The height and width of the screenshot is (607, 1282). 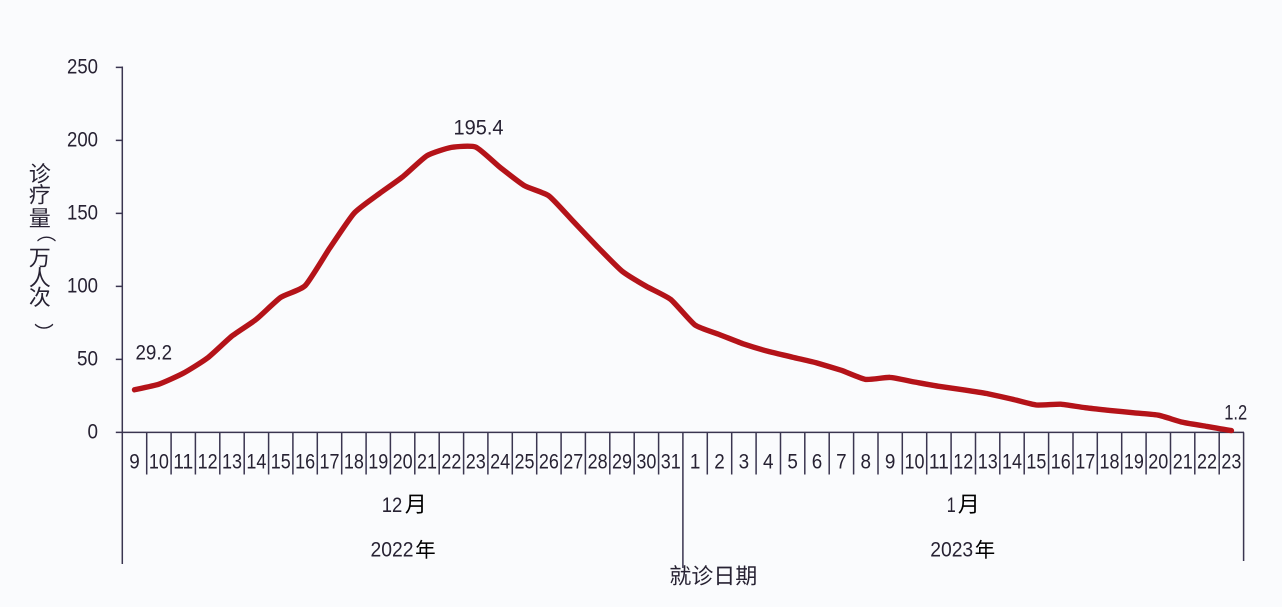 What do you see at coordinates (392, 550) in the screenshot?
I see `svg-text: 2022` at bounding box center [392, 550].